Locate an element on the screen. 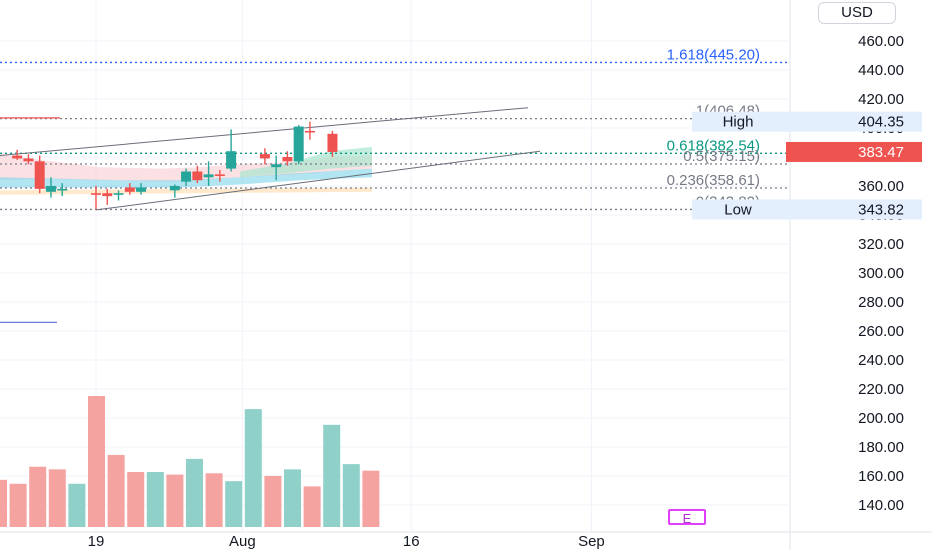 This screenshot has height=550, width=932. high-price-tag: 404.35 is located at coordinates (854, 121).